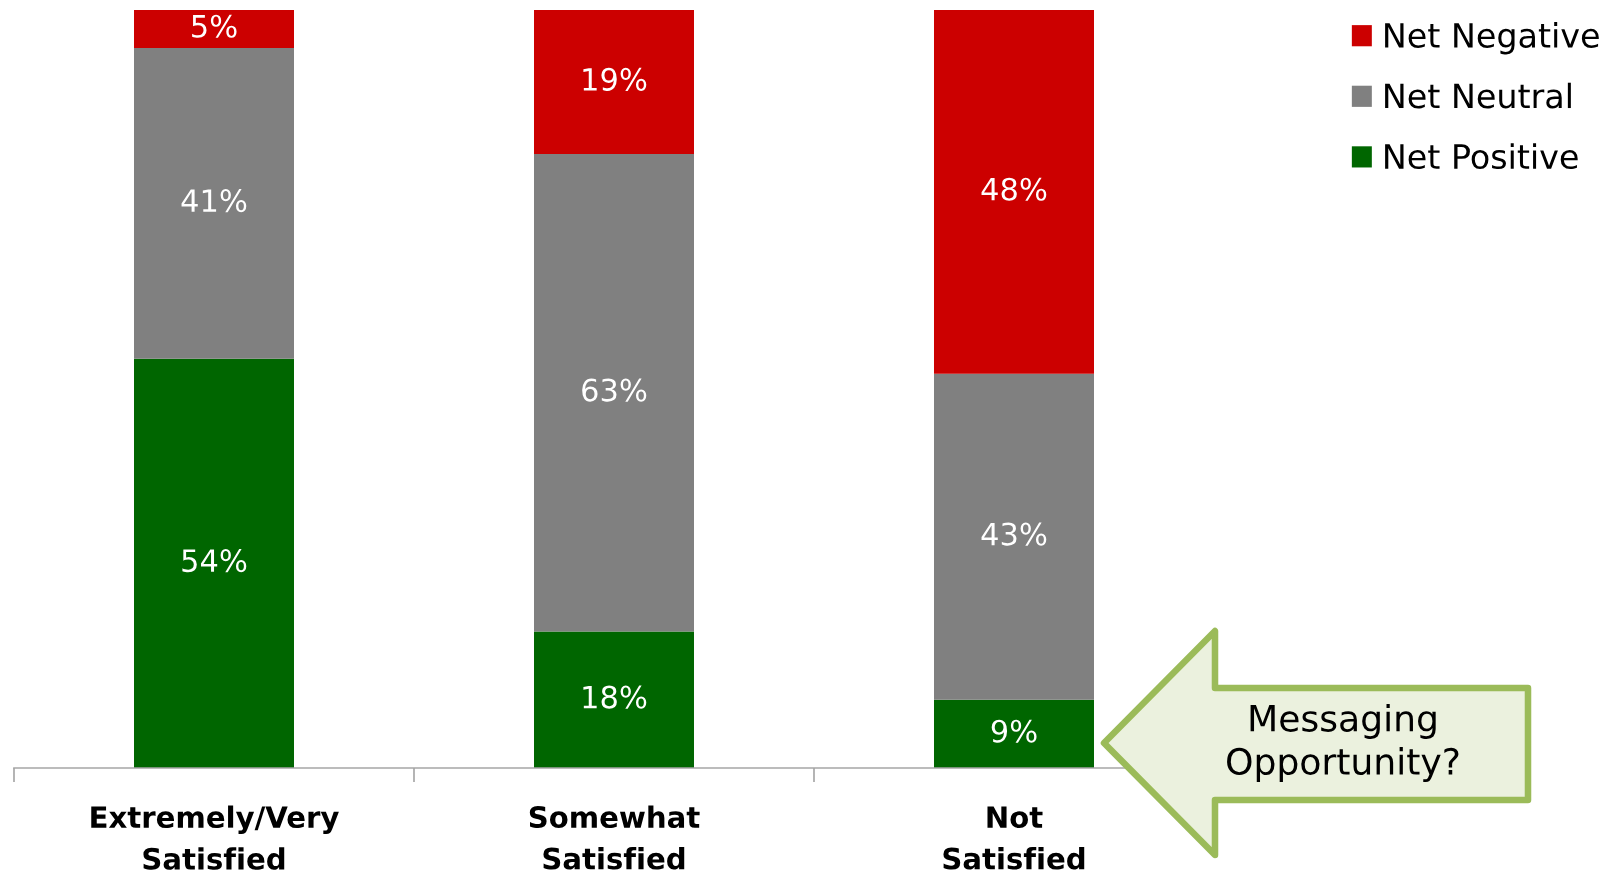 The width and height of the screenshot is (1622, 879). I want to click on x-tick-label: Somewhat Satisfied, so click(614, 837).